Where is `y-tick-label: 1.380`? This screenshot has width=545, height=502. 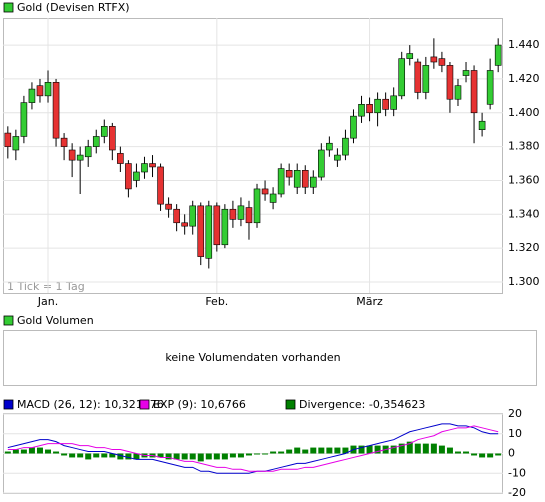
y-tick-label: 1.380 is located at coordinates (524, 146).